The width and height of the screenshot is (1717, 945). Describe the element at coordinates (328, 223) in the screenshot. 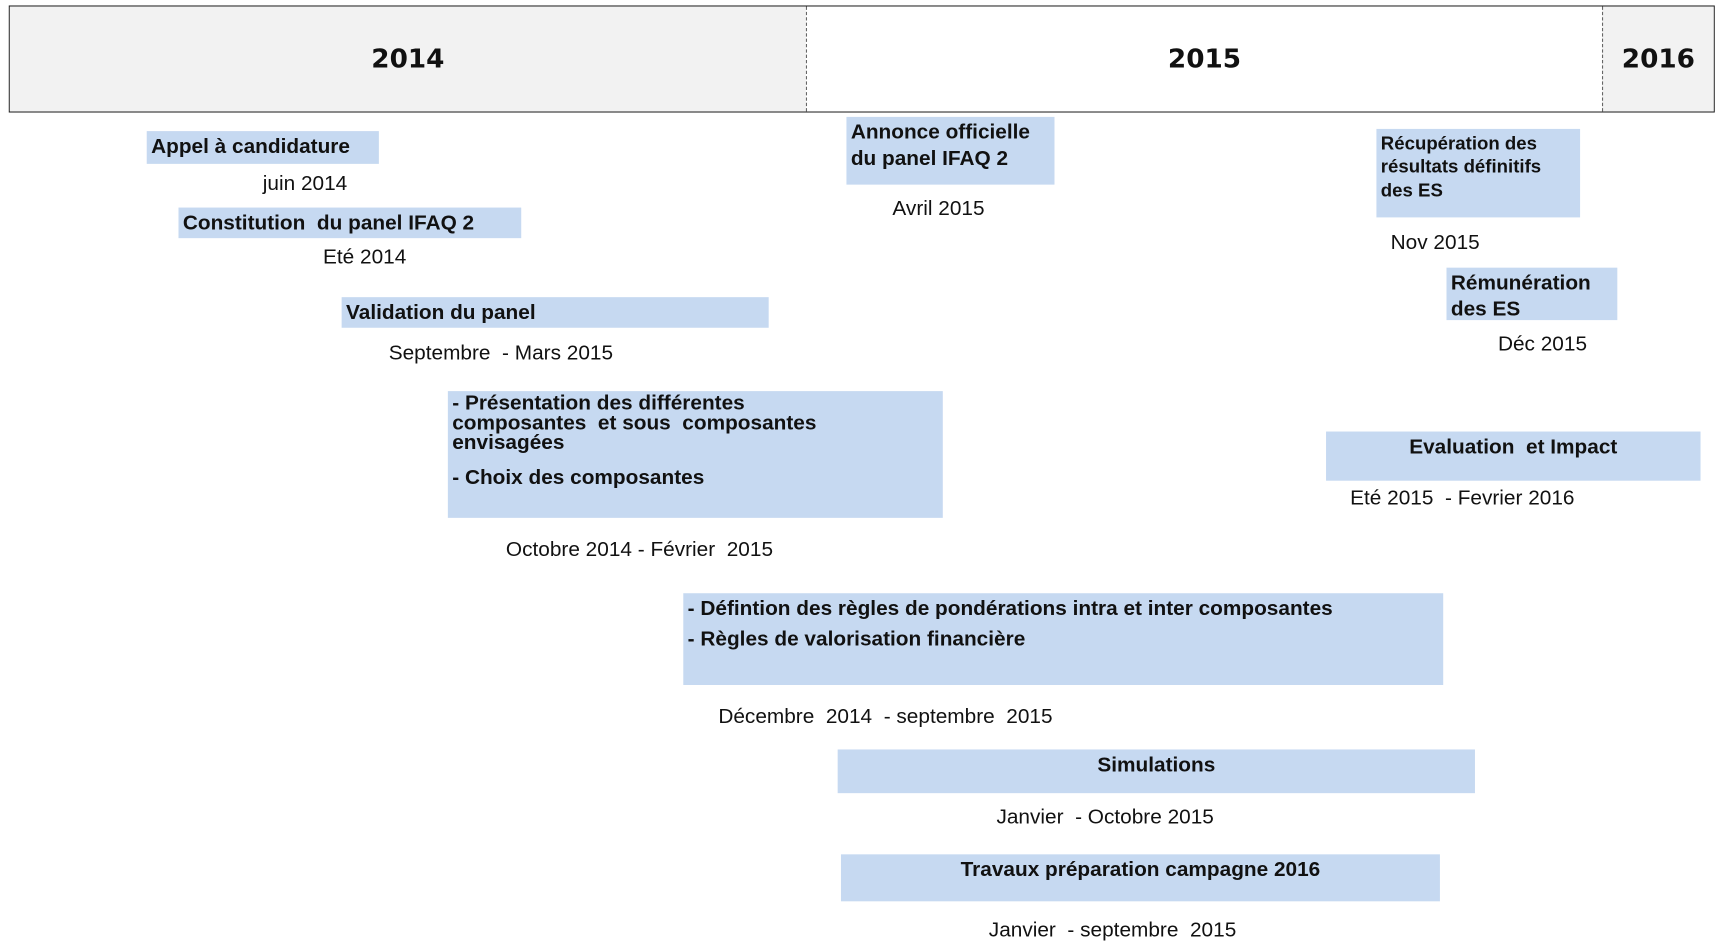

I see `task-label: Constitution du panel IFAQ 2` at that location.